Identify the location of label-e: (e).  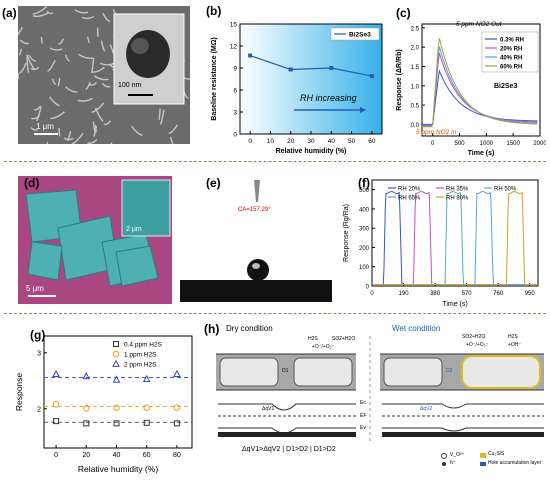
(213, 183).